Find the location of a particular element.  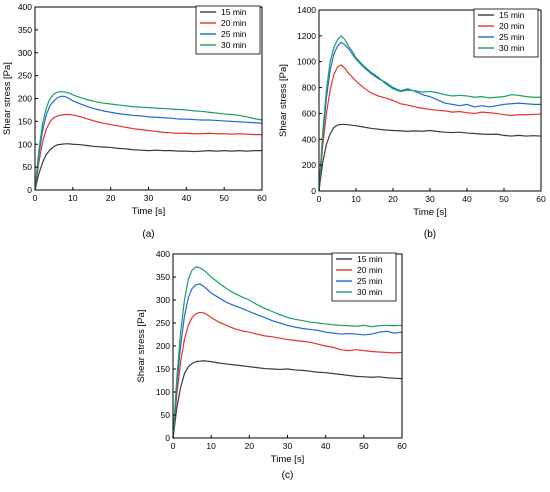

chart-caption: (a) is located at coordinates (148, 234).